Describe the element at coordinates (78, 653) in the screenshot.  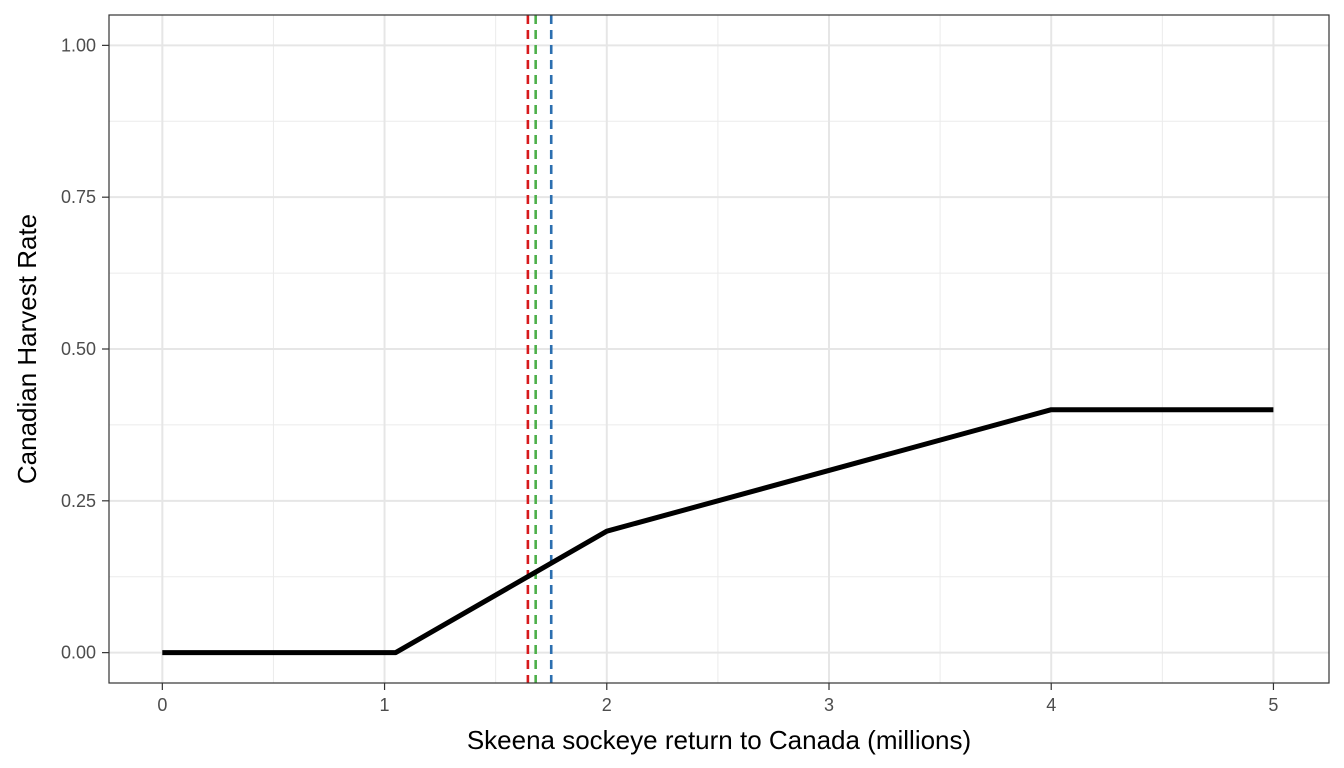
I see `y-tick-label: 0.00` at that location.